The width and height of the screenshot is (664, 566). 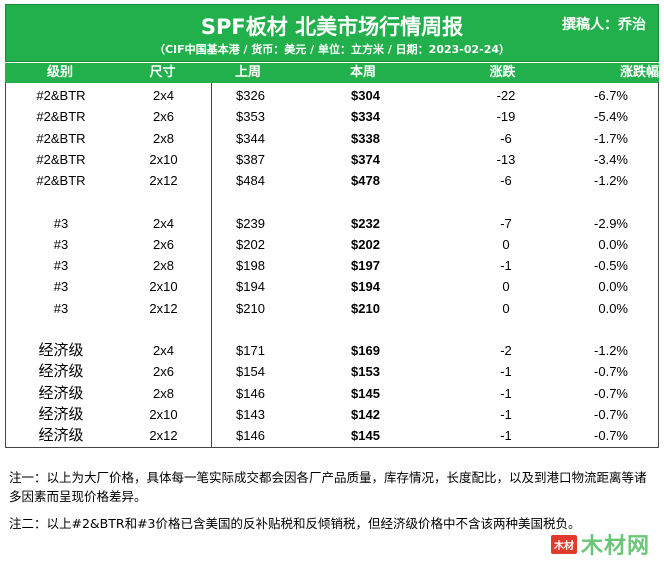 What do you see at coordinates (250, 266) in the screenshot?
I see `cell-last-week: $198` at bounding box center [250, 266].